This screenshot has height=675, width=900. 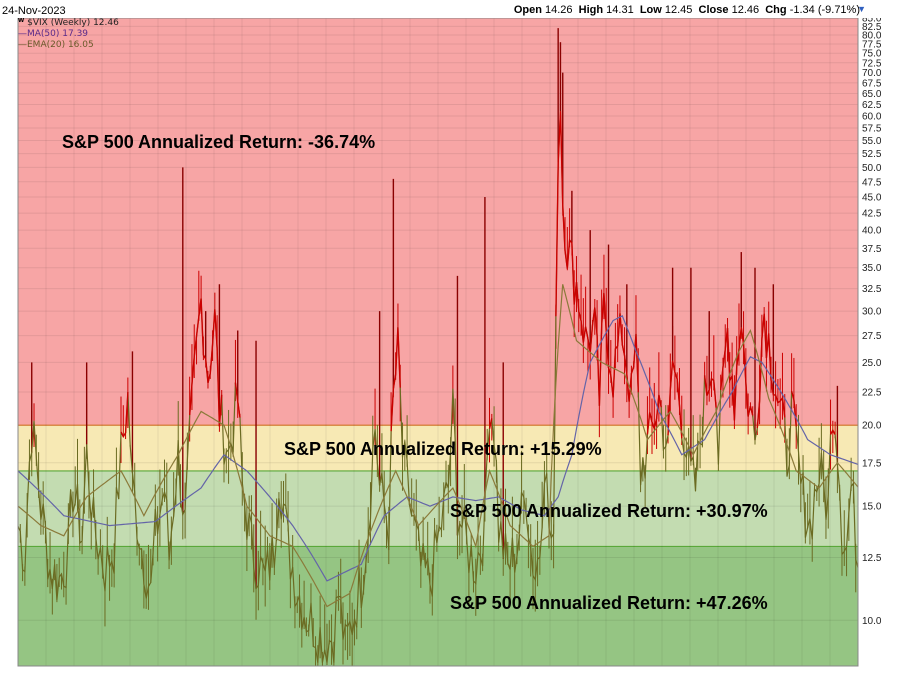 I want to click on y-tick-label: 35.0, so click(x=872, y=268).